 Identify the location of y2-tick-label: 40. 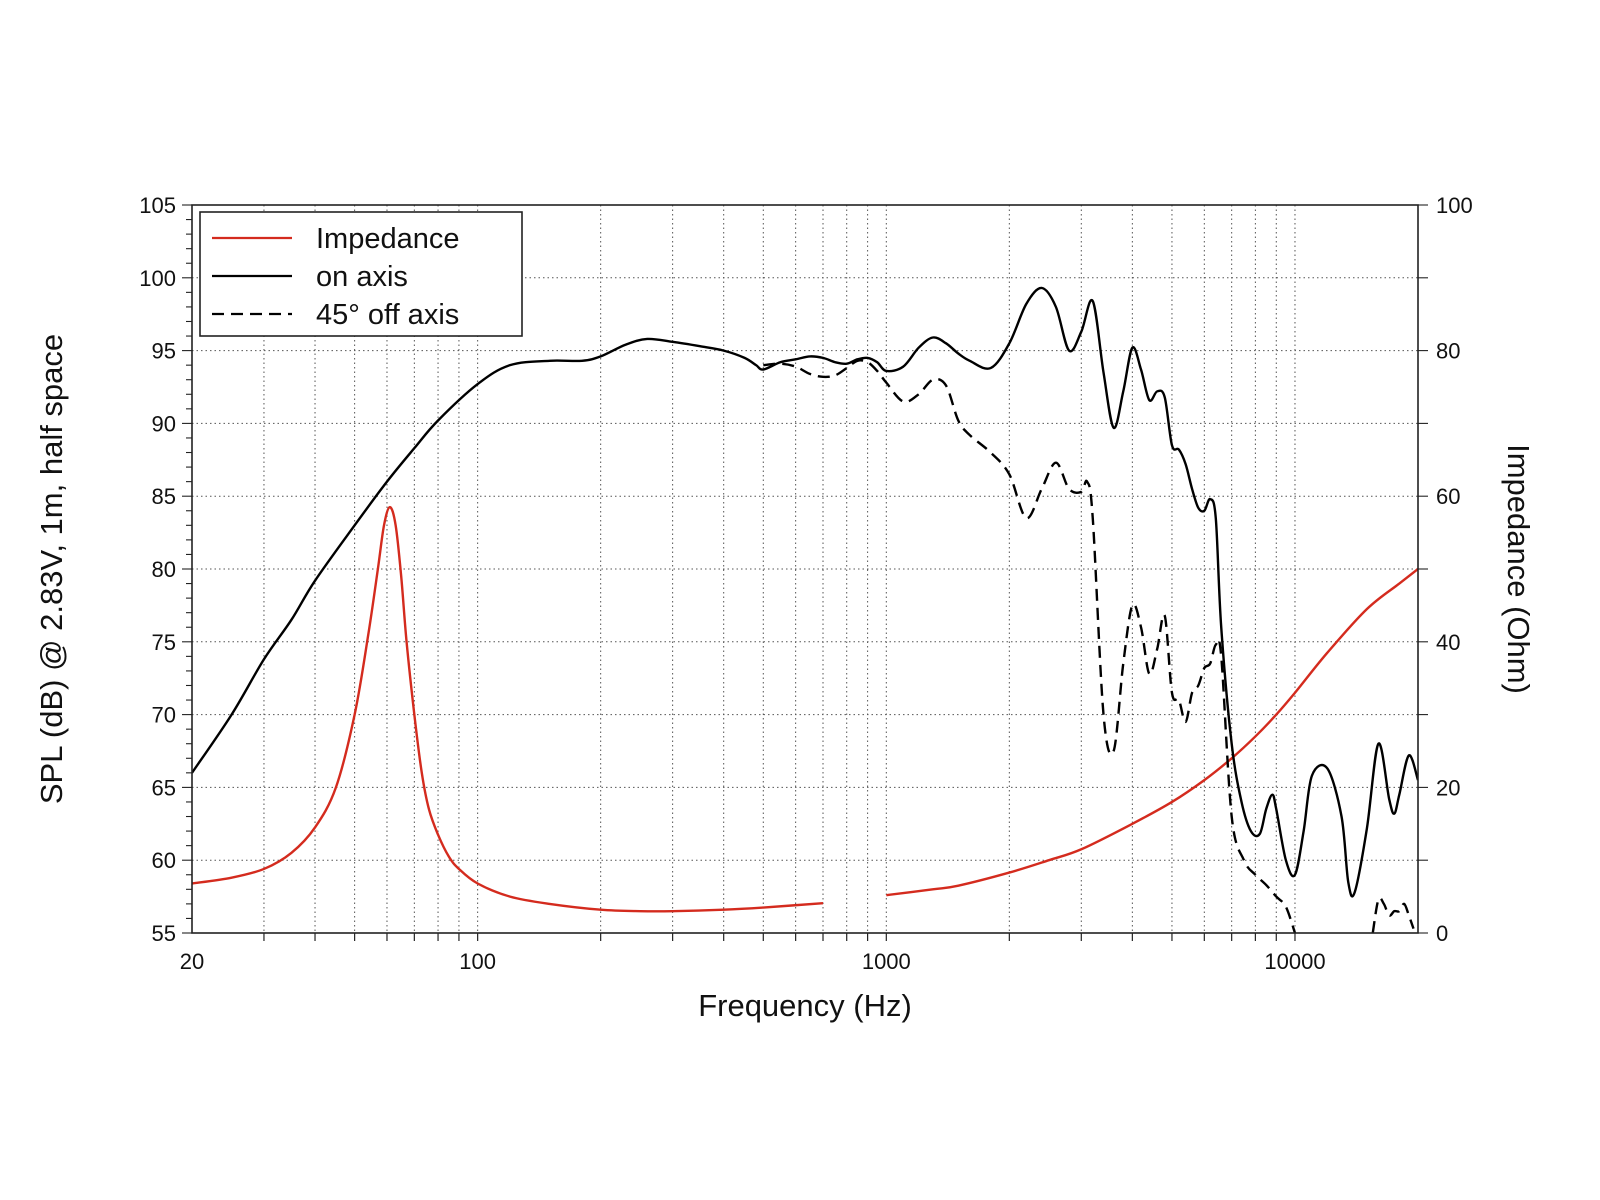
(1448, 642).